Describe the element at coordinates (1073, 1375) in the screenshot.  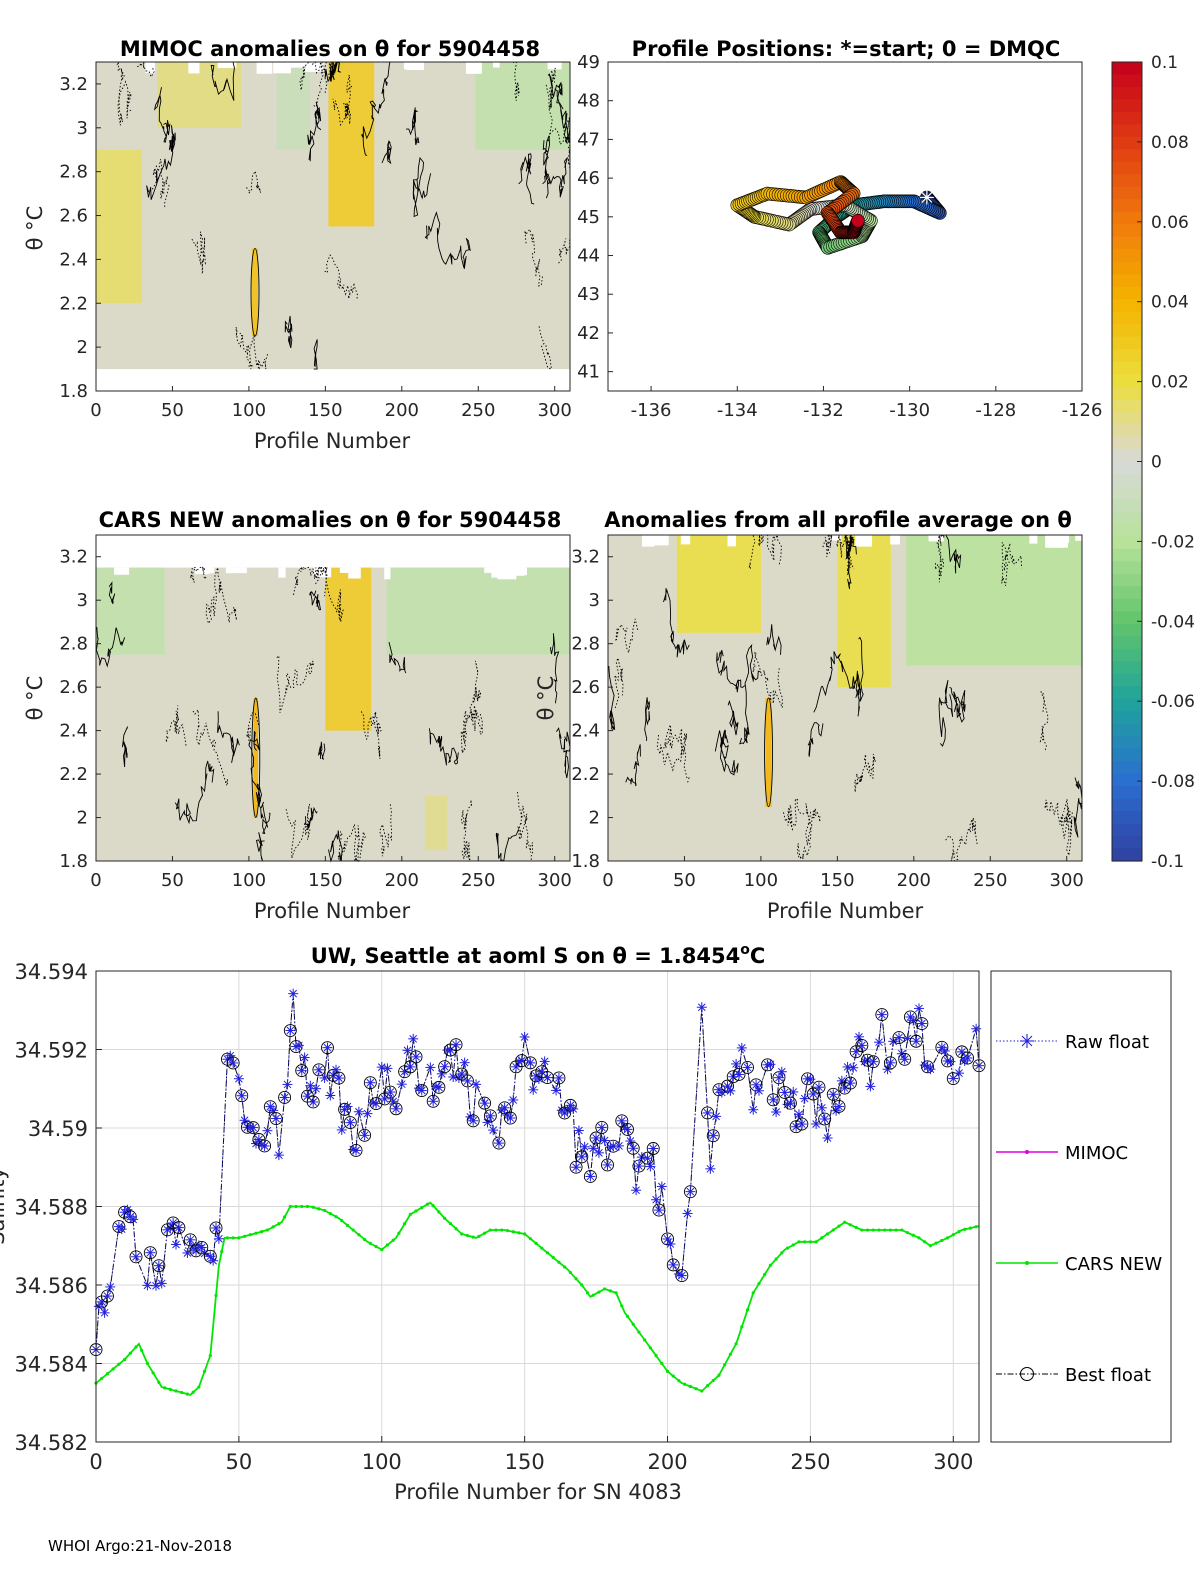
I see `legend-item: Best float` at that location.